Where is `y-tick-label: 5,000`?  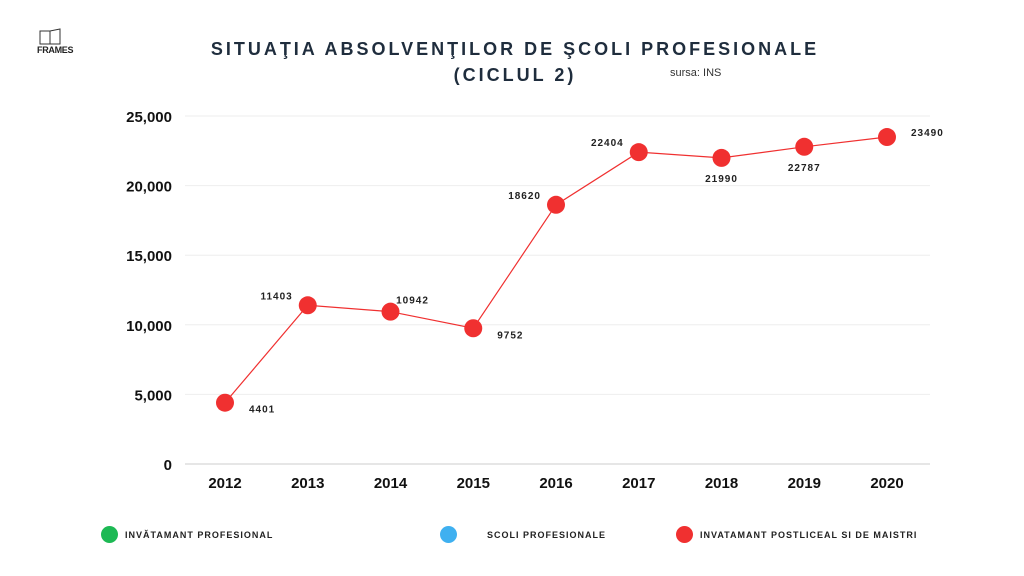 y-tick-label: 5,000 is located at coordinates (153, 395).